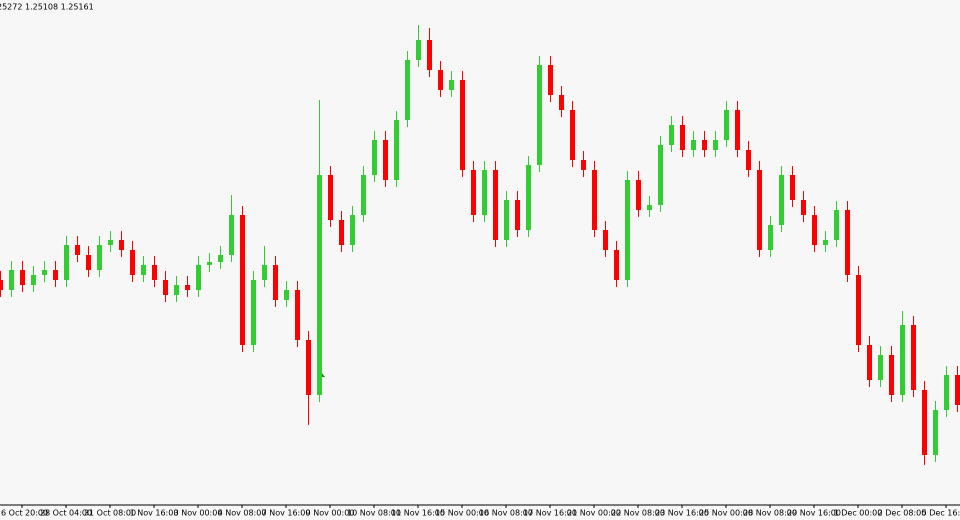  Describe the element at coordinates (682, 513) in the screenshot. I see `x-tick-label: 23 Nov 16:00` at that location.